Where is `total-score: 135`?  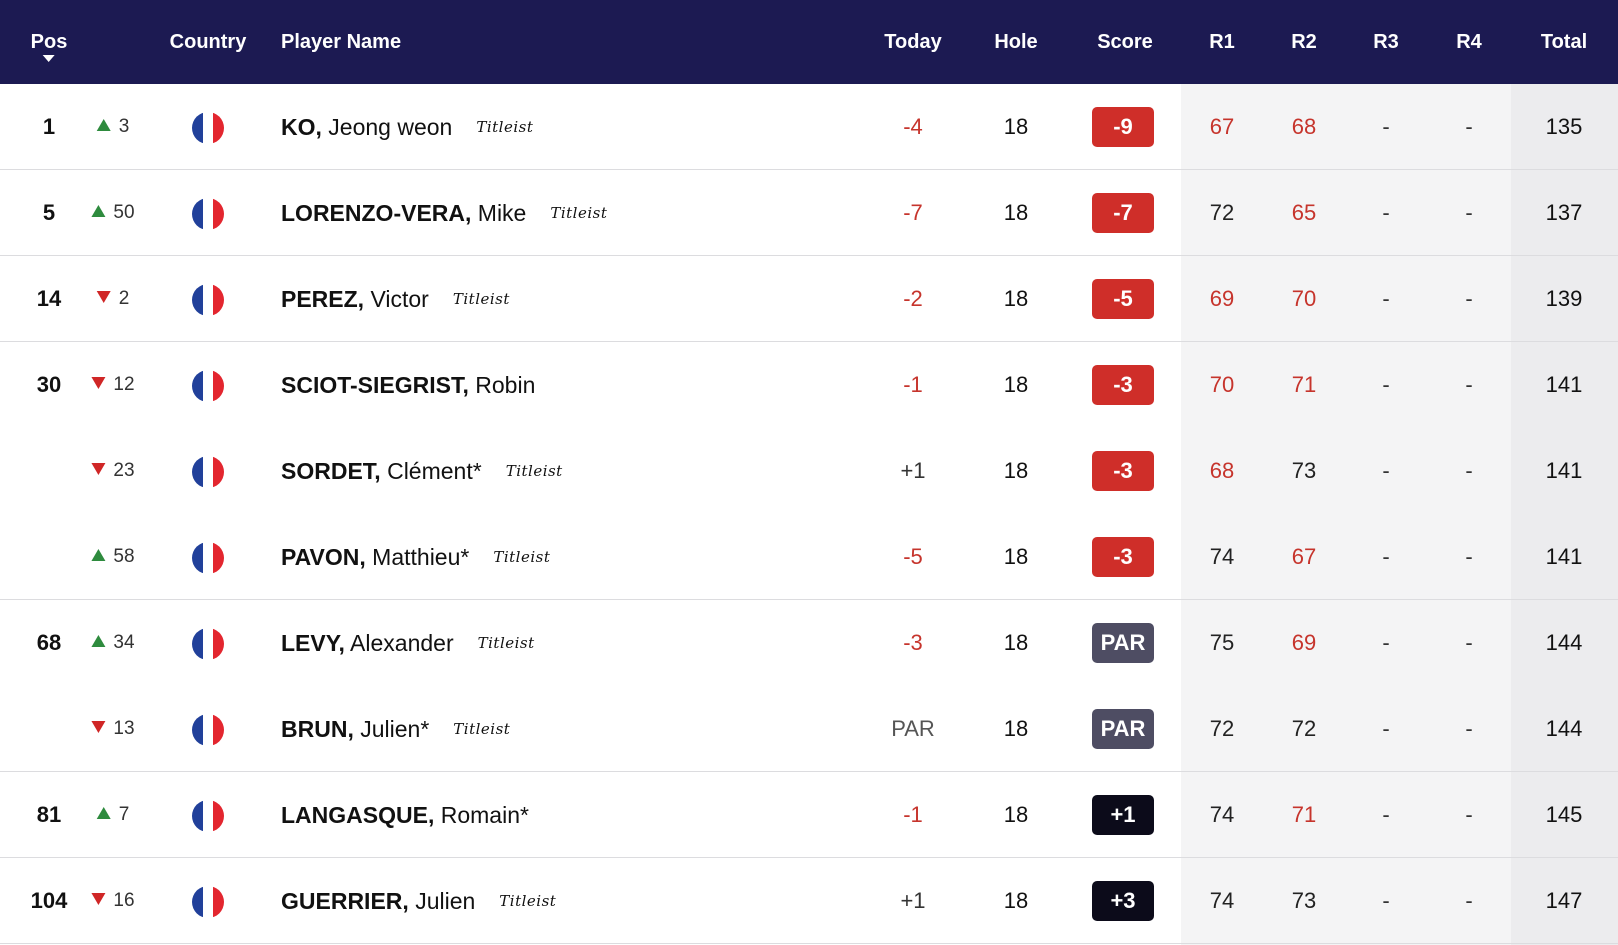 total-score: 135 is located at coordinates (1564, 126).